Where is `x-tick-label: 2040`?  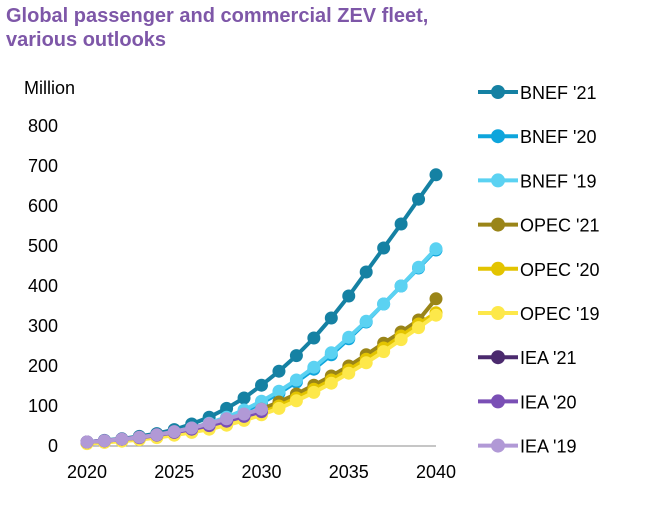
x-tick-label: 2040 is located at coordinates (436, 472).